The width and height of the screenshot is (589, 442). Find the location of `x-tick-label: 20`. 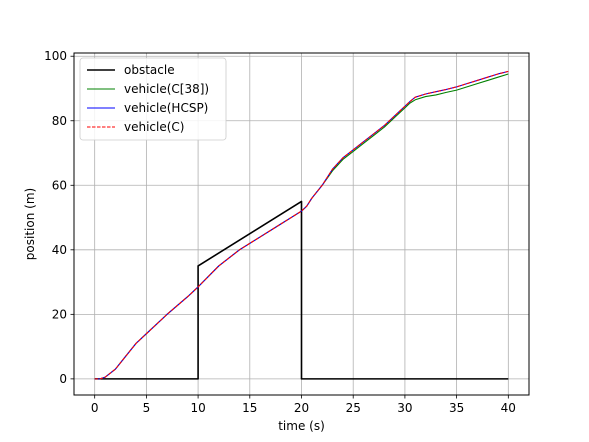

x-tick-label: 20 is located at coordinates (301, 408).